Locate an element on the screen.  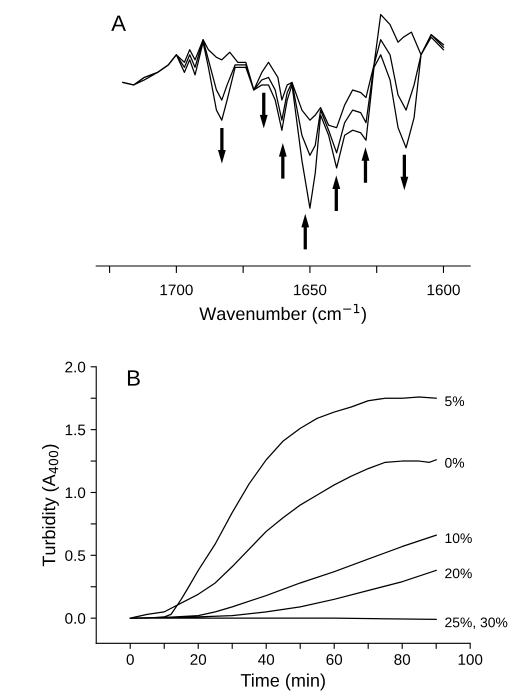
x-tick-label: 1700 is located at coordinates (176, 290).